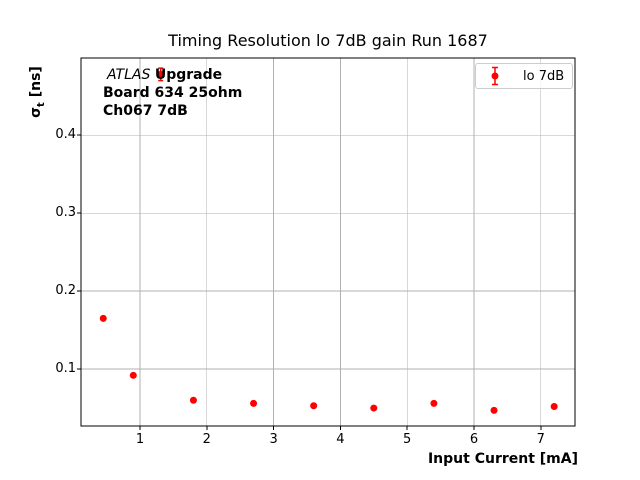 This screenshot has height=480, width=640. Describe the element at coordinates (540, 439) in the screenshot. I see `x-tick-label: 7` at that location.